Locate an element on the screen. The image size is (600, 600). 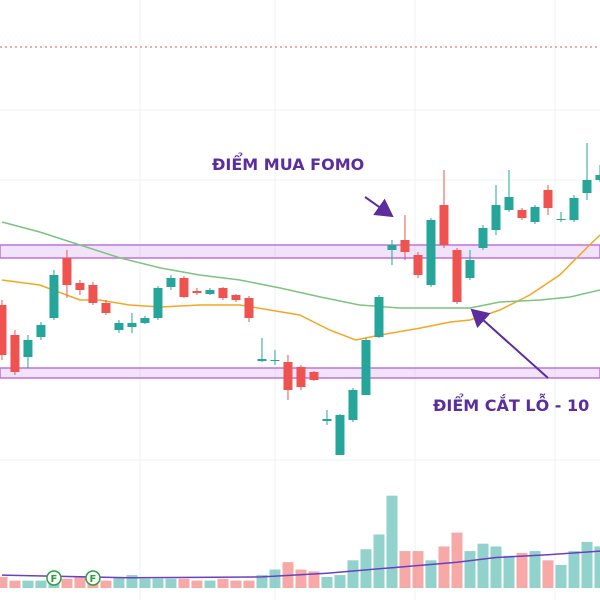
moving-average is located at coordinates (300, 265).